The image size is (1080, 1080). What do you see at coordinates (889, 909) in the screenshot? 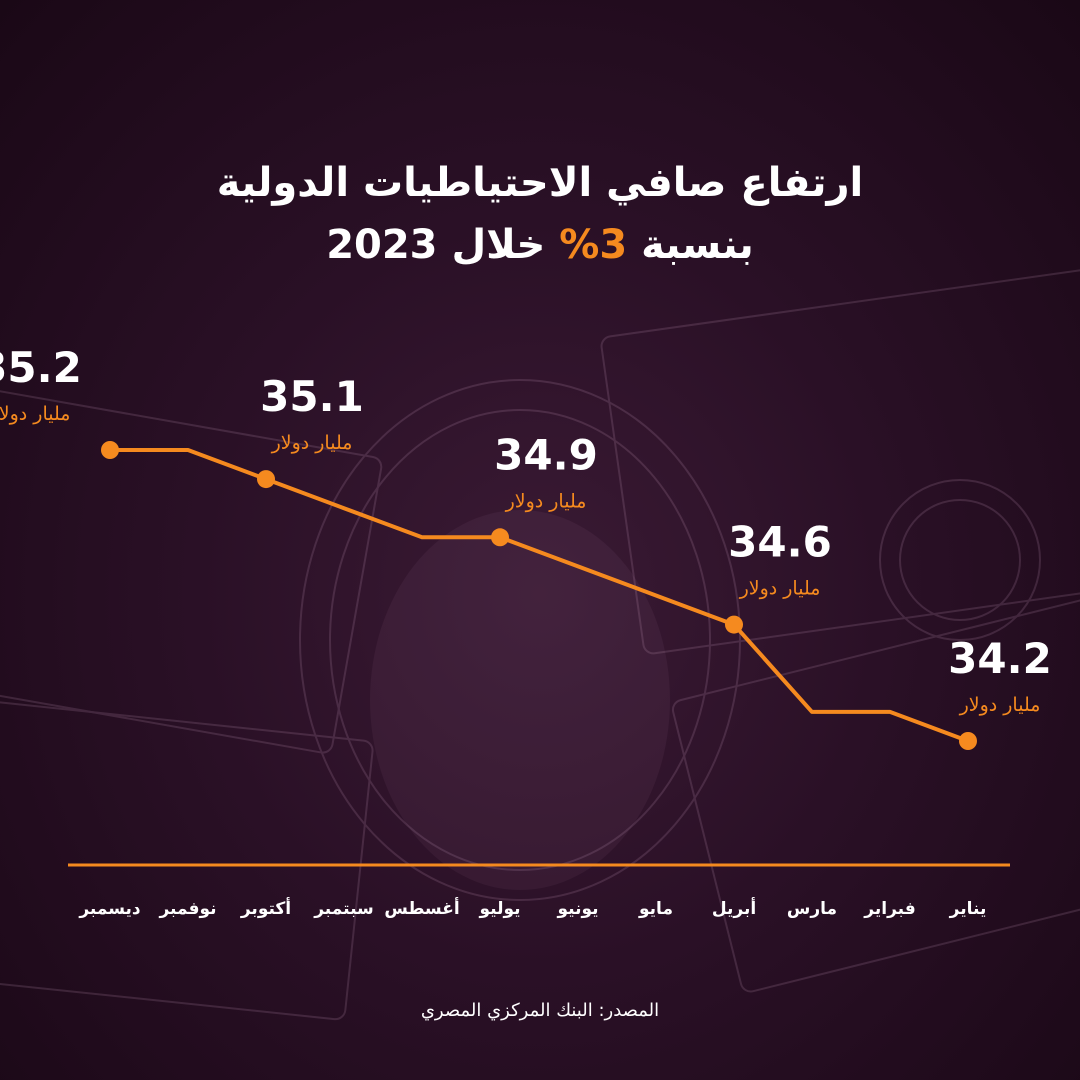
I see `x-tick-label: فبراير` at bounding box center [889, 909].